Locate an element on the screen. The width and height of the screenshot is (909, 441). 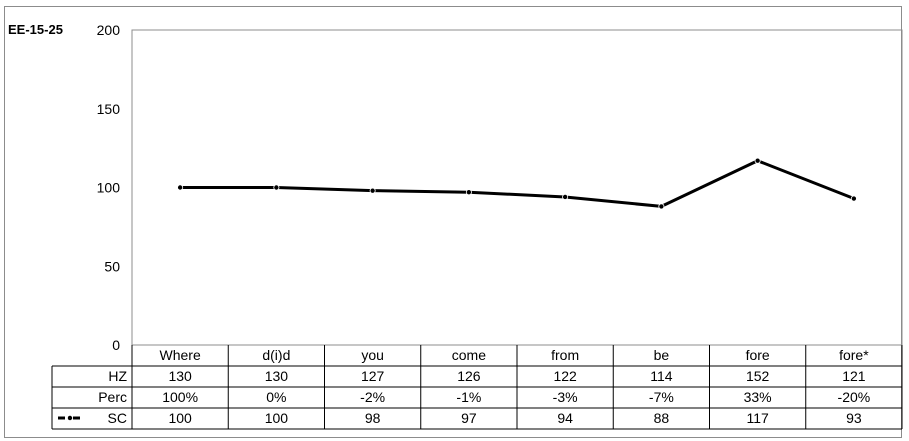
x-category-label: you is located at coordinates (372, 355).